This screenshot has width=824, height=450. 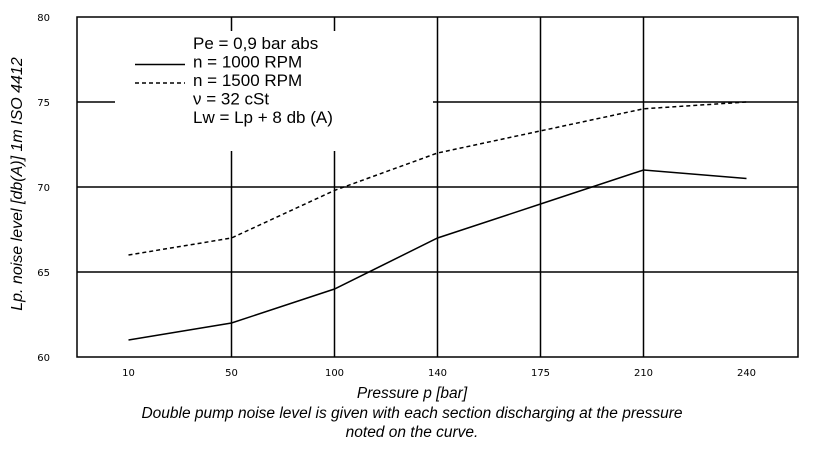 What do you see at coordinates (17, 184) in the screenshot?
I see `y-axis-label: Lp. noise level [db(A)] 1m ISO 4412` at bounding box center [17, 184].